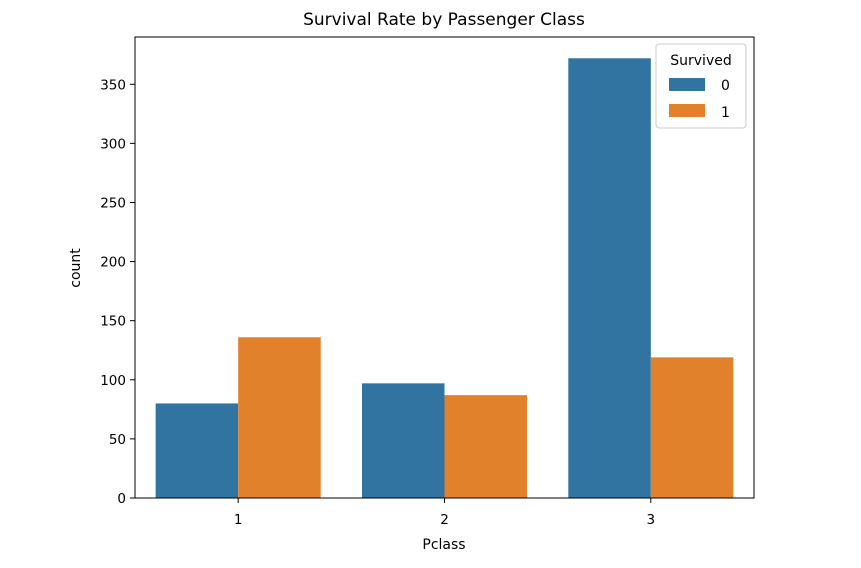 This screenshot has width=861, height=568. What do you see at coordinates (443, 545) in the screenshot?
I see `x-axis-label: Pclass` at bounding box center [443, 545].